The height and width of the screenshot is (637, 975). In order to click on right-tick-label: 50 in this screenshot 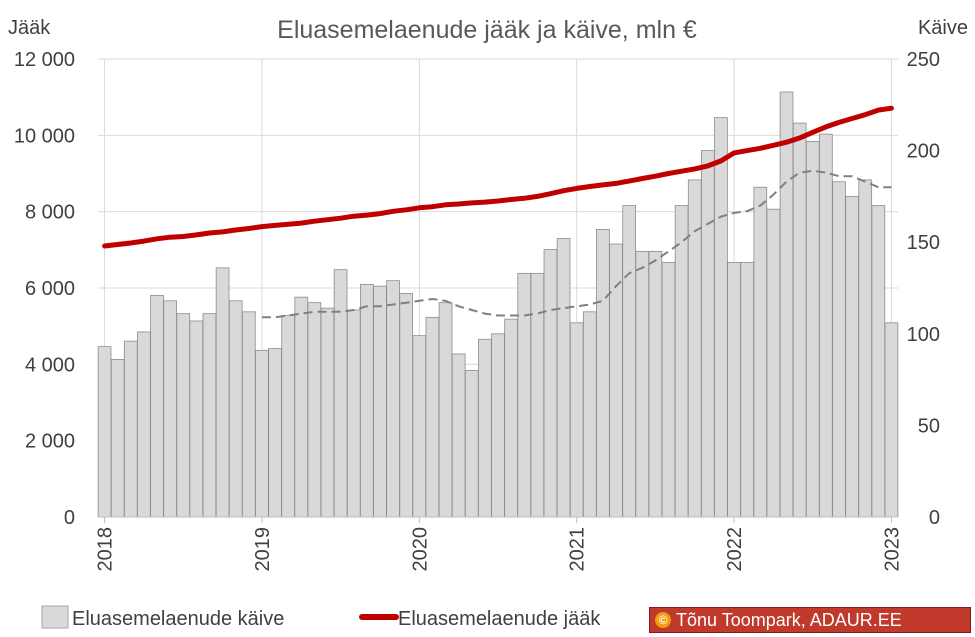, I will do `click(929, 426)`.